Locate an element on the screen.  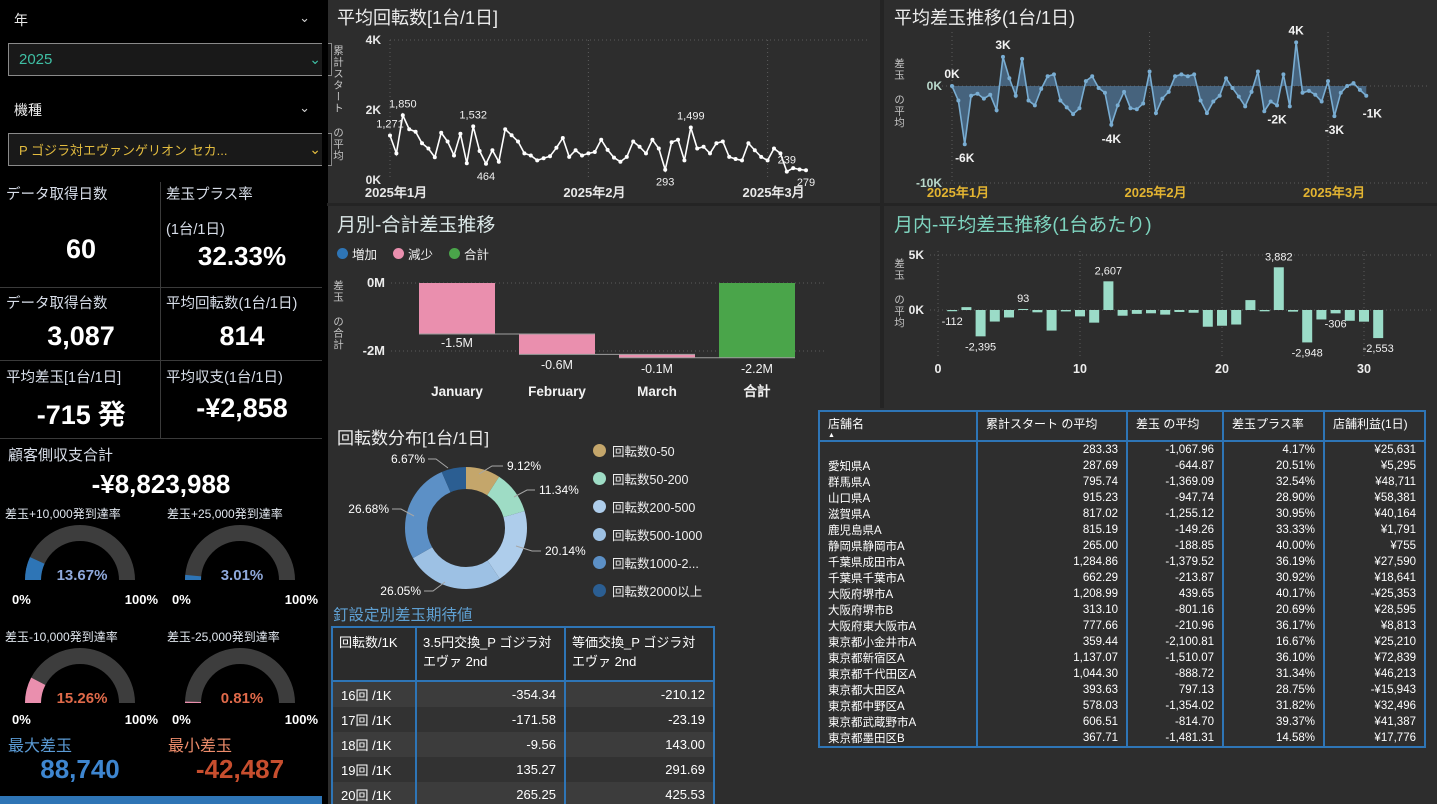
table-row: 18回 /1K -9.56 143.00 is located at coordinates (523, 744).